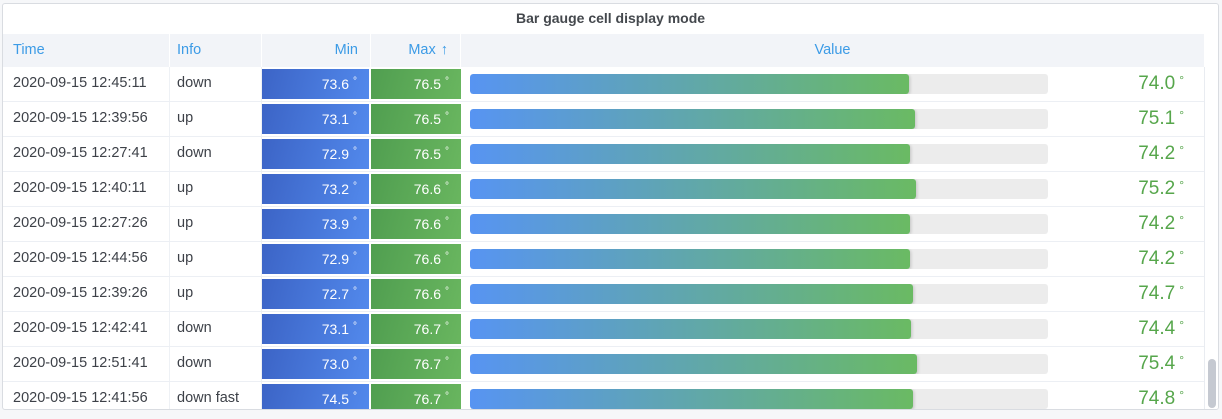 The width and height of the screenshot is (1222, 419). Describe the element at coordinates (86, 259) in the screenshot. I see `cell-time: 2020-09-15 12:44:56` at that location.